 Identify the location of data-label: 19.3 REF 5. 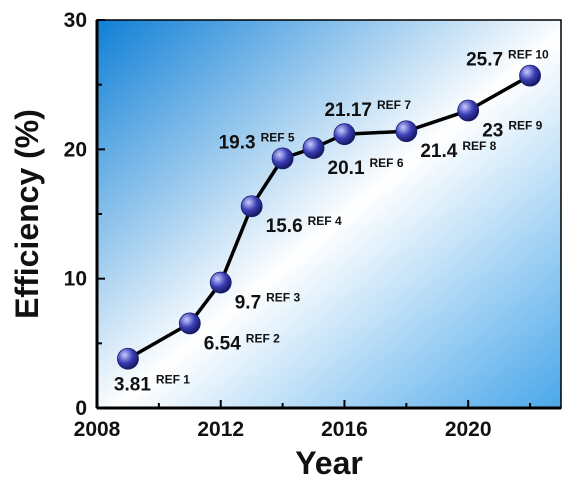
(257, 141).